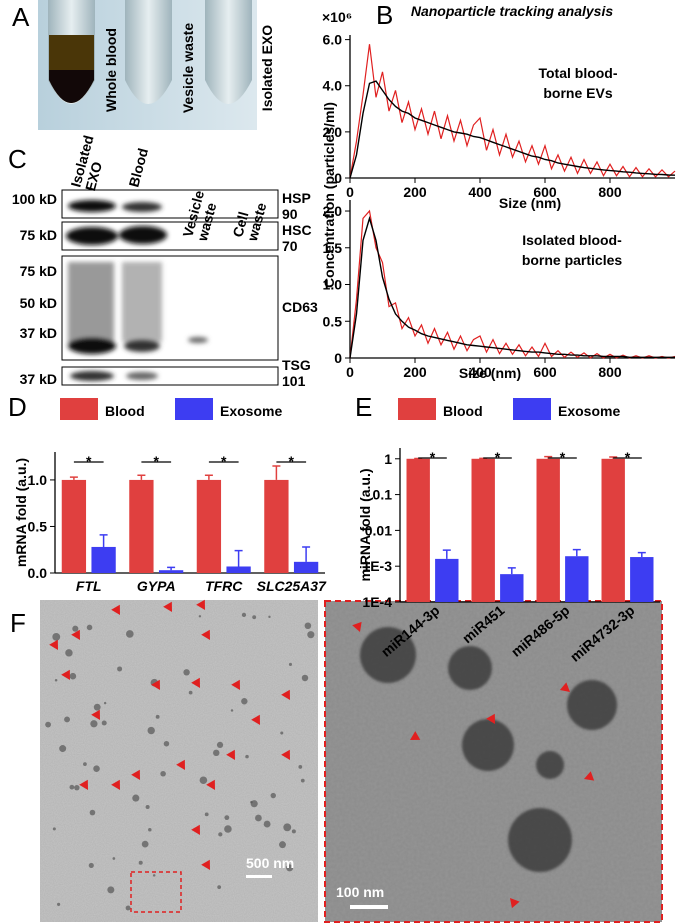  I want to click on x-tick-label: FTL, so click(89, 586).